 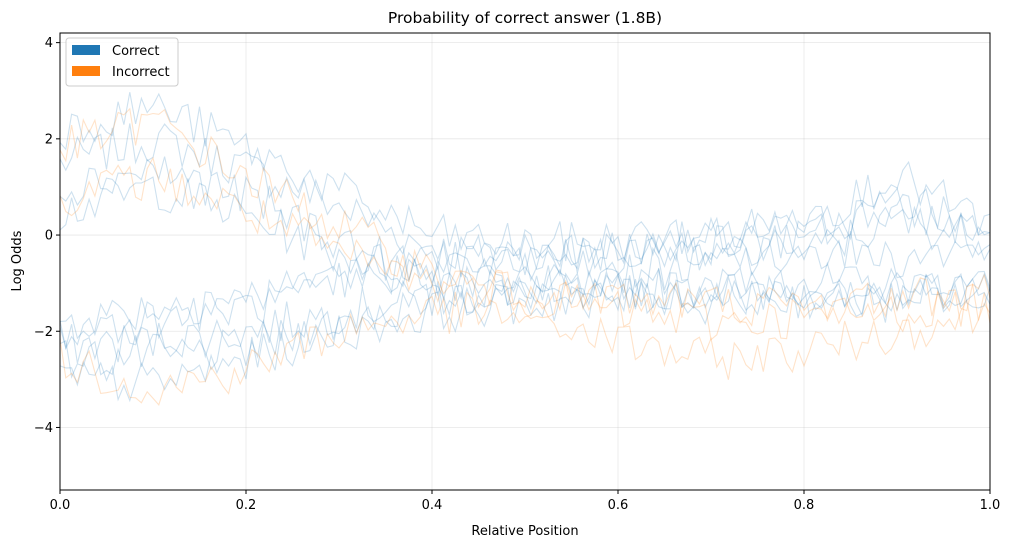 I want to click on x-tick-label: 0.4, so click(x=432, y=505).